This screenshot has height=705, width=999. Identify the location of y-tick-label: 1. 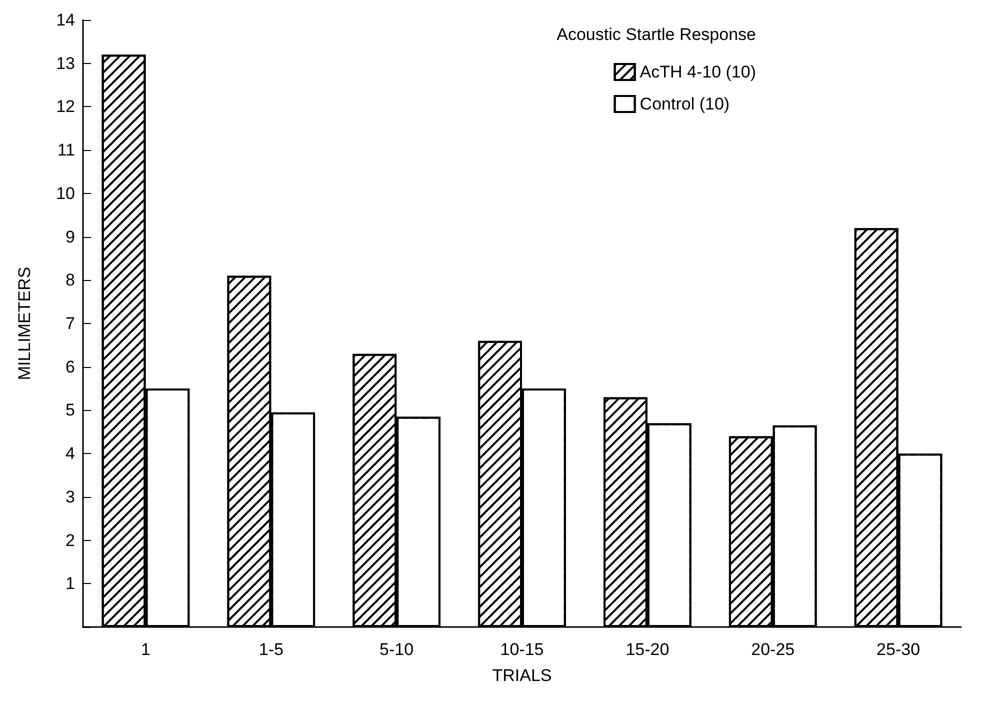
(70, 584).